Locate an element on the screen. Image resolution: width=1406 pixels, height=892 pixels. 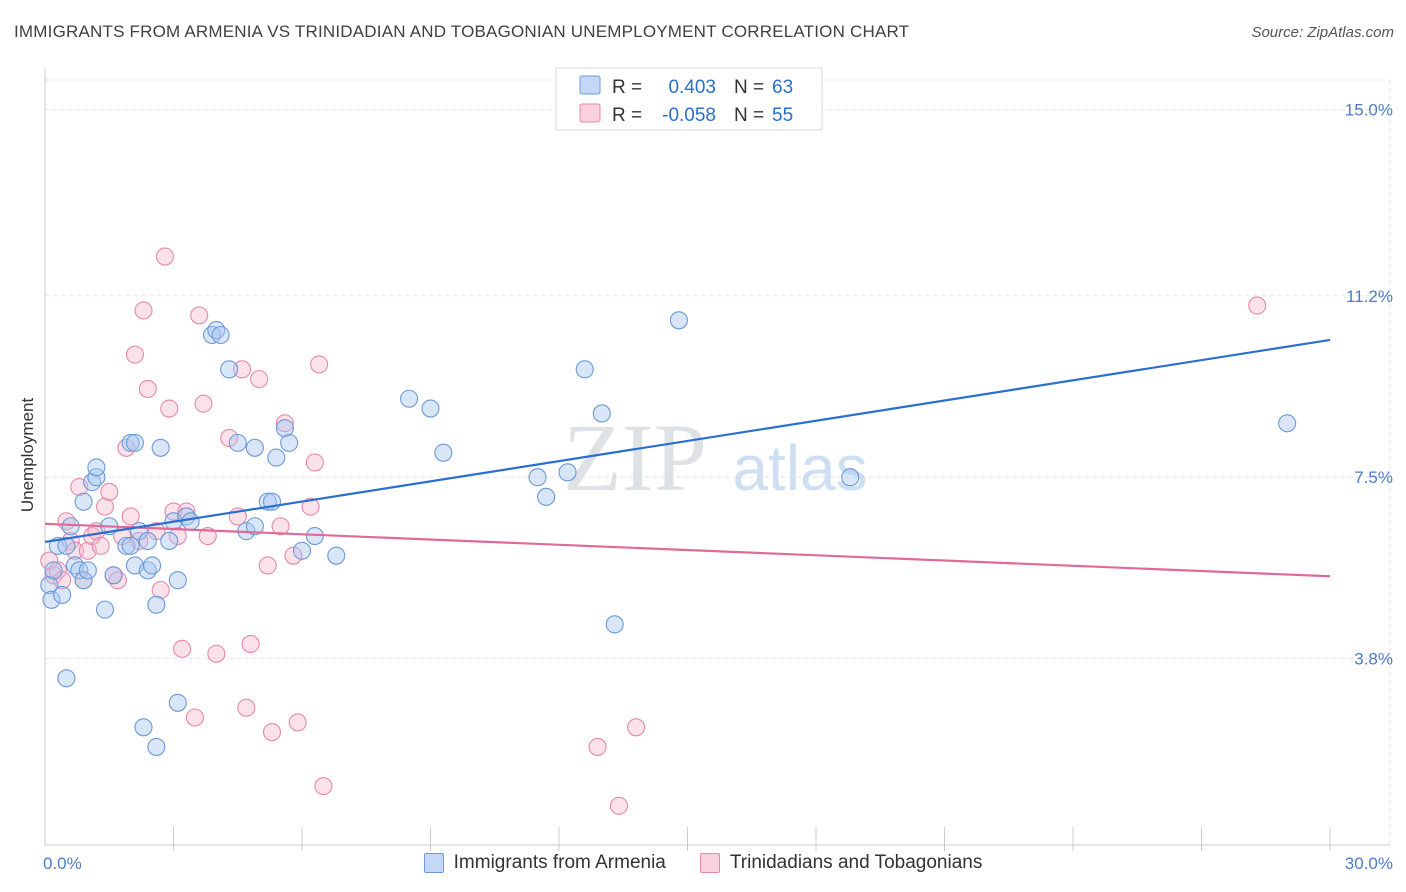
legend-r-value-1: 0.403 is located at coordinates (692, 87).